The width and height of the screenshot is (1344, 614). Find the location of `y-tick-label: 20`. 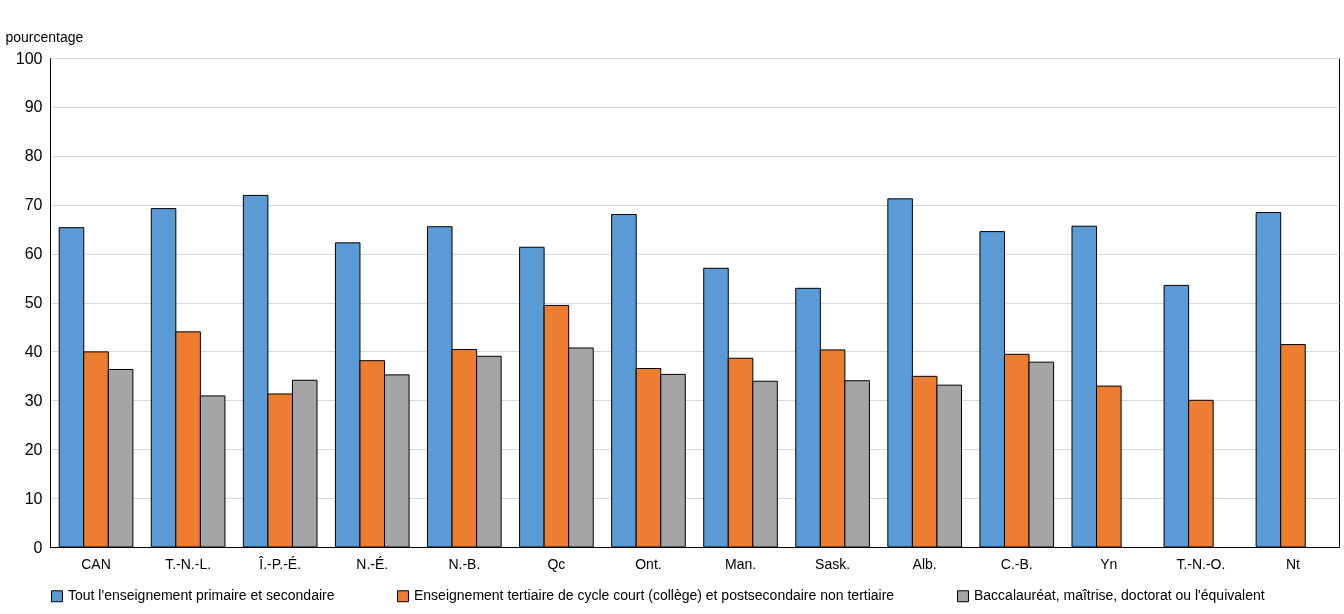

y-tick-label: 20 is located at coordinates (33, 449).